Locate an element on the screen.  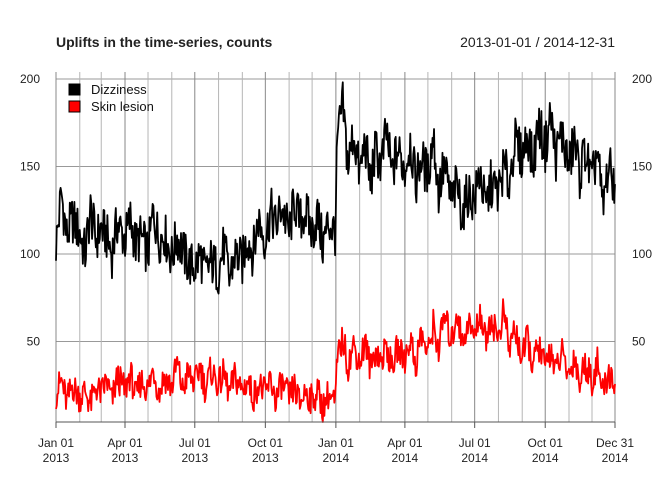
legend-label-skin-lesion: Skin lesion is located at coordinates (122, 106).